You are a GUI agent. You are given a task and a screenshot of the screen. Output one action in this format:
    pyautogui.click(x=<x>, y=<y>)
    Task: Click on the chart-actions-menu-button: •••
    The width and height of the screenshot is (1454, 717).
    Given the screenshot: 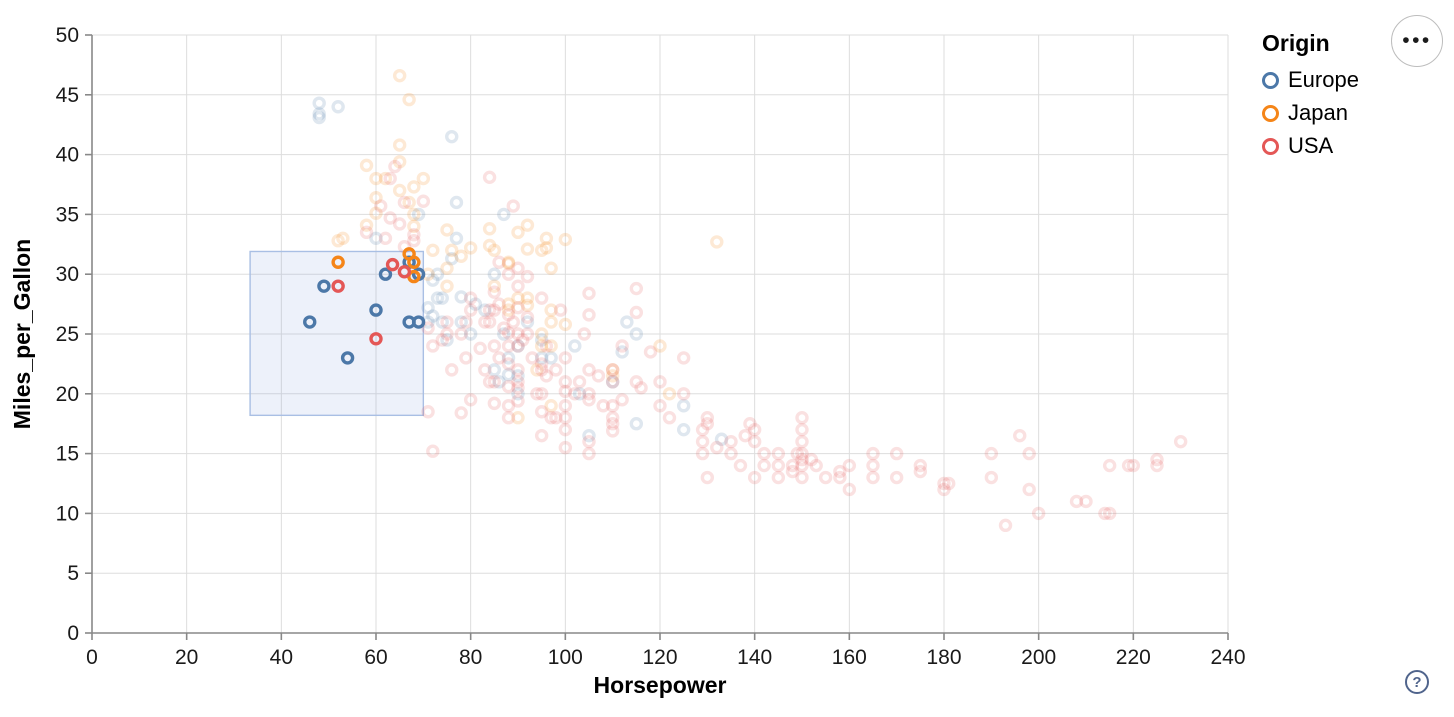 What is the action you would take?
    pyautogui.click(x=1417, y=41)
    